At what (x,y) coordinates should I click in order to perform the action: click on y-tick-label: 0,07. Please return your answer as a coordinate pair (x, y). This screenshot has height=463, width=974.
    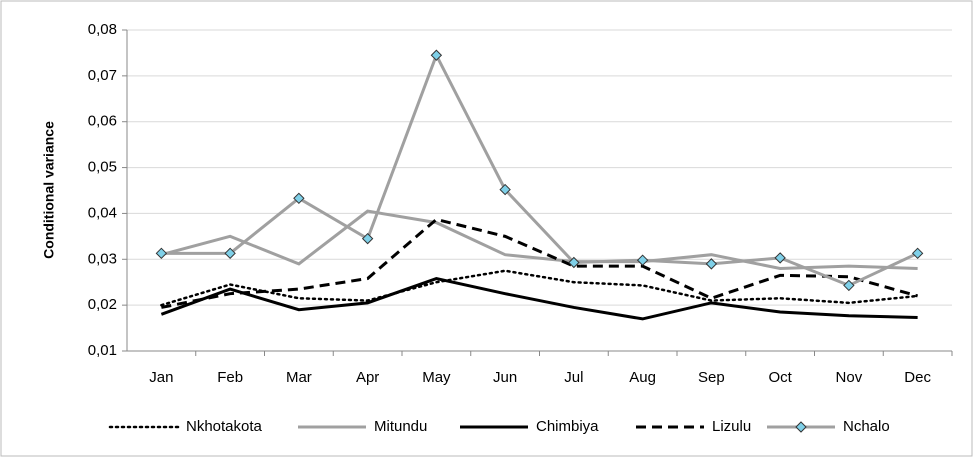
    Looking at the image, I should click on (102, 75).